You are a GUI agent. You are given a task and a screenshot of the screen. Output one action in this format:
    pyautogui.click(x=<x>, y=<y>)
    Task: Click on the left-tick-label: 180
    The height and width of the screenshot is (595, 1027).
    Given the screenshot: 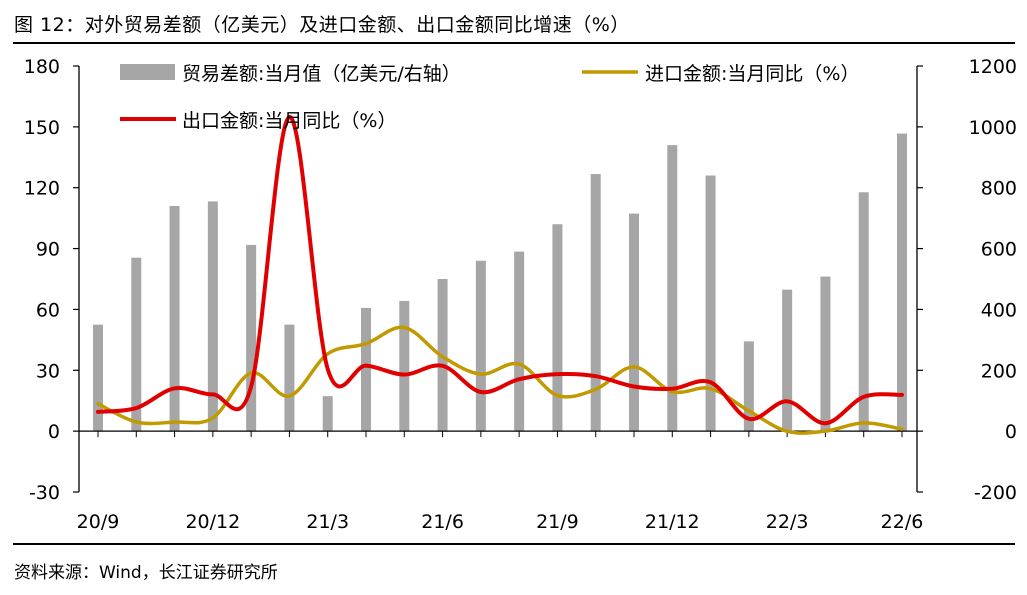 What is the action you would take?
    pyautogui.click(x=42, y=67)
    